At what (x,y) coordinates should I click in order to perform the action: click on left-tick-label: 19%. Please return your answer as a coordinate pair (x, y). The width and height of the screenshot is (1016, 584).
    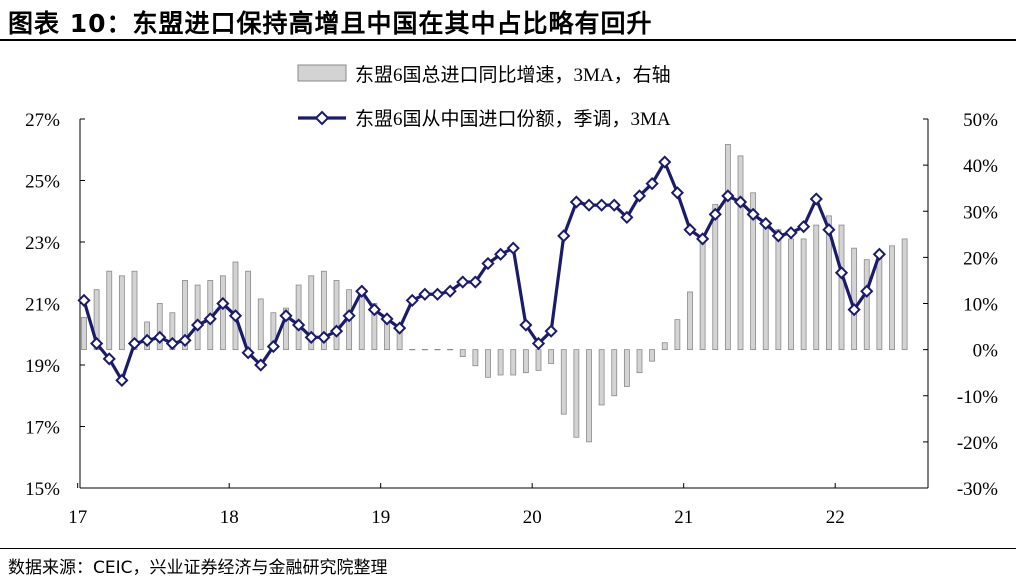
    Looking at the image, I should click on (42, 366).